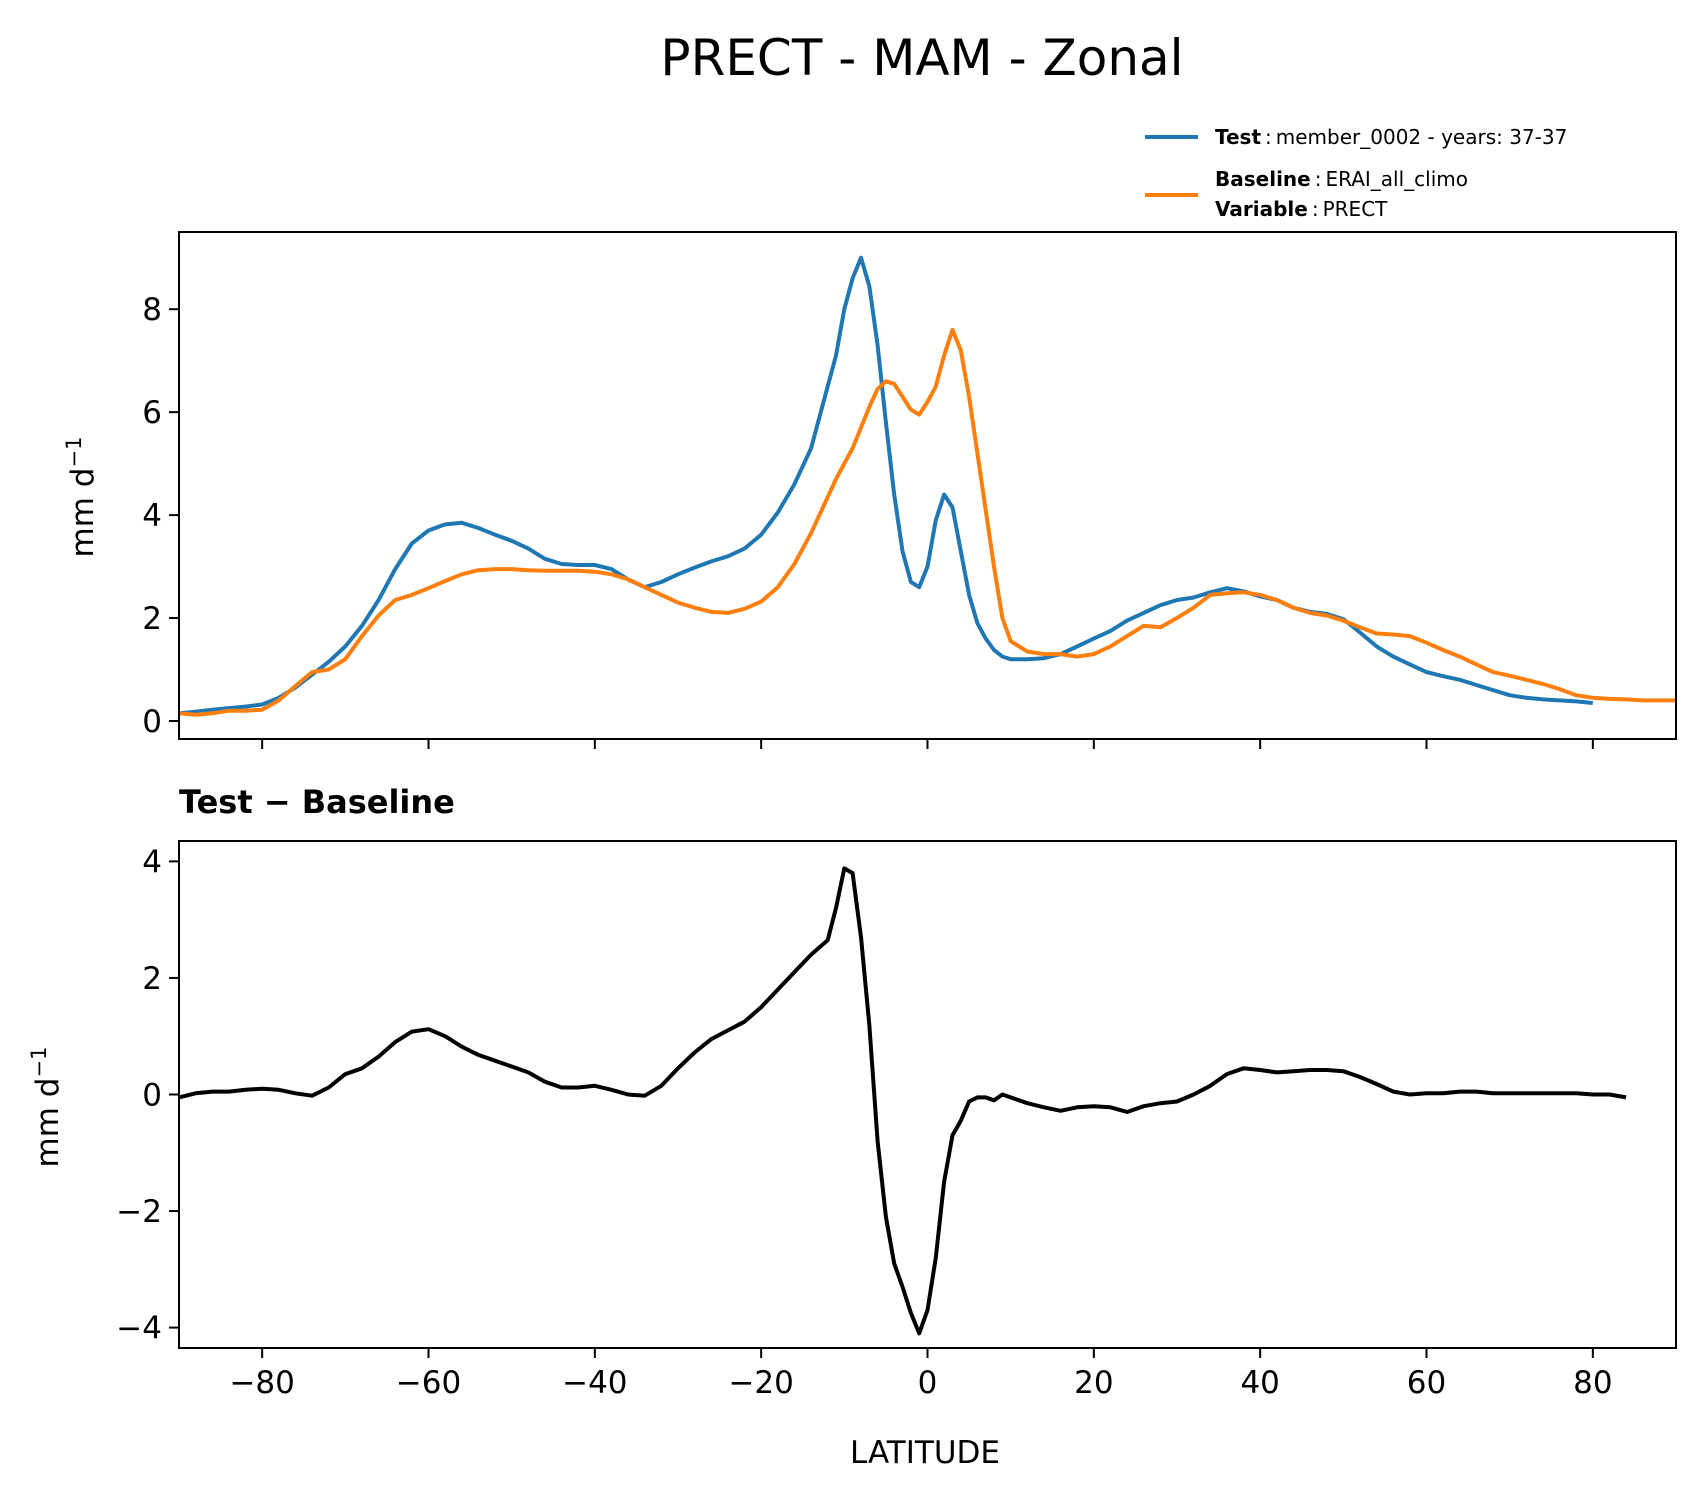 The width and height of the screenshot is (1695, 1496). What do you see at coordinates (760, 1383) in the screenshot?
I see `diff-x-tick-label: −20` at bounding box center [760, 1383].